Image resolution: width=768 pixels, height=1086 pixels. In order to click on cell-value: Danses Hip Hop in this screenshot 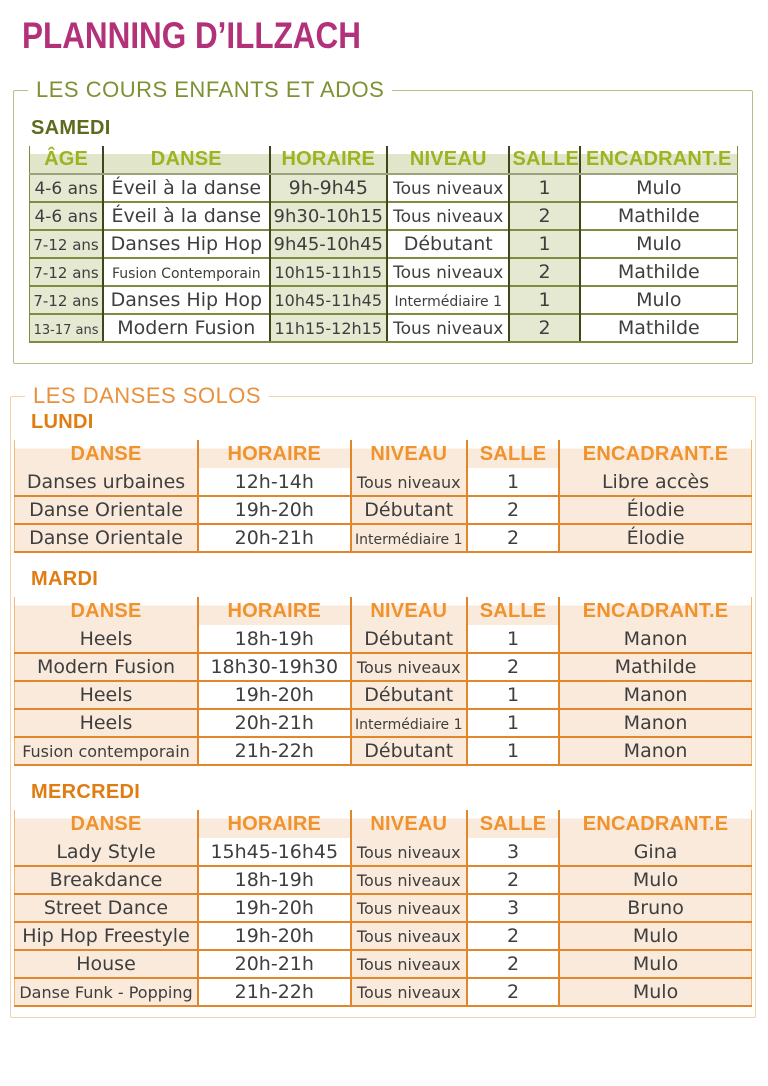, I will do `click(186, 244)`.